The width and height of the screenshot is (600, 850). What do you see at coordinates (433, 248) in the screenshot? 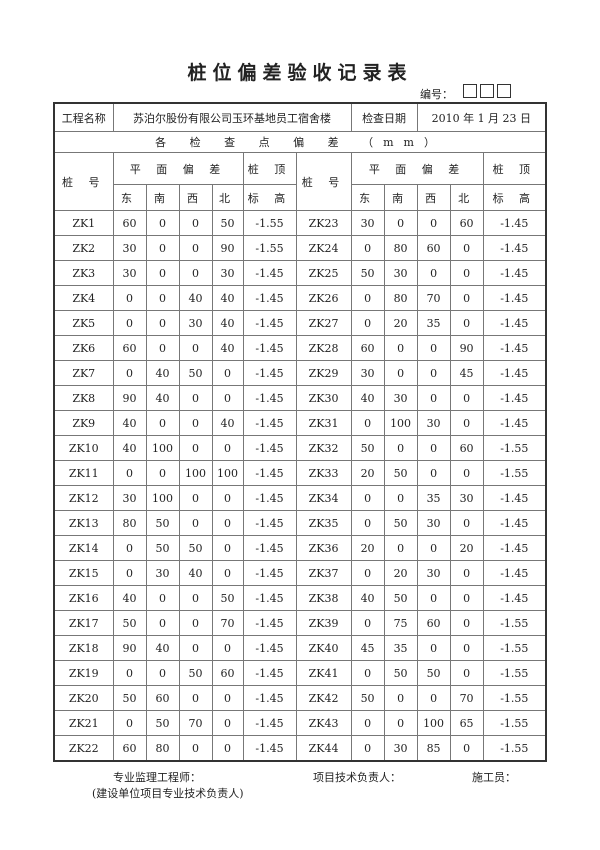
I see `west-cell: 60` at bounding box center [433, 248].